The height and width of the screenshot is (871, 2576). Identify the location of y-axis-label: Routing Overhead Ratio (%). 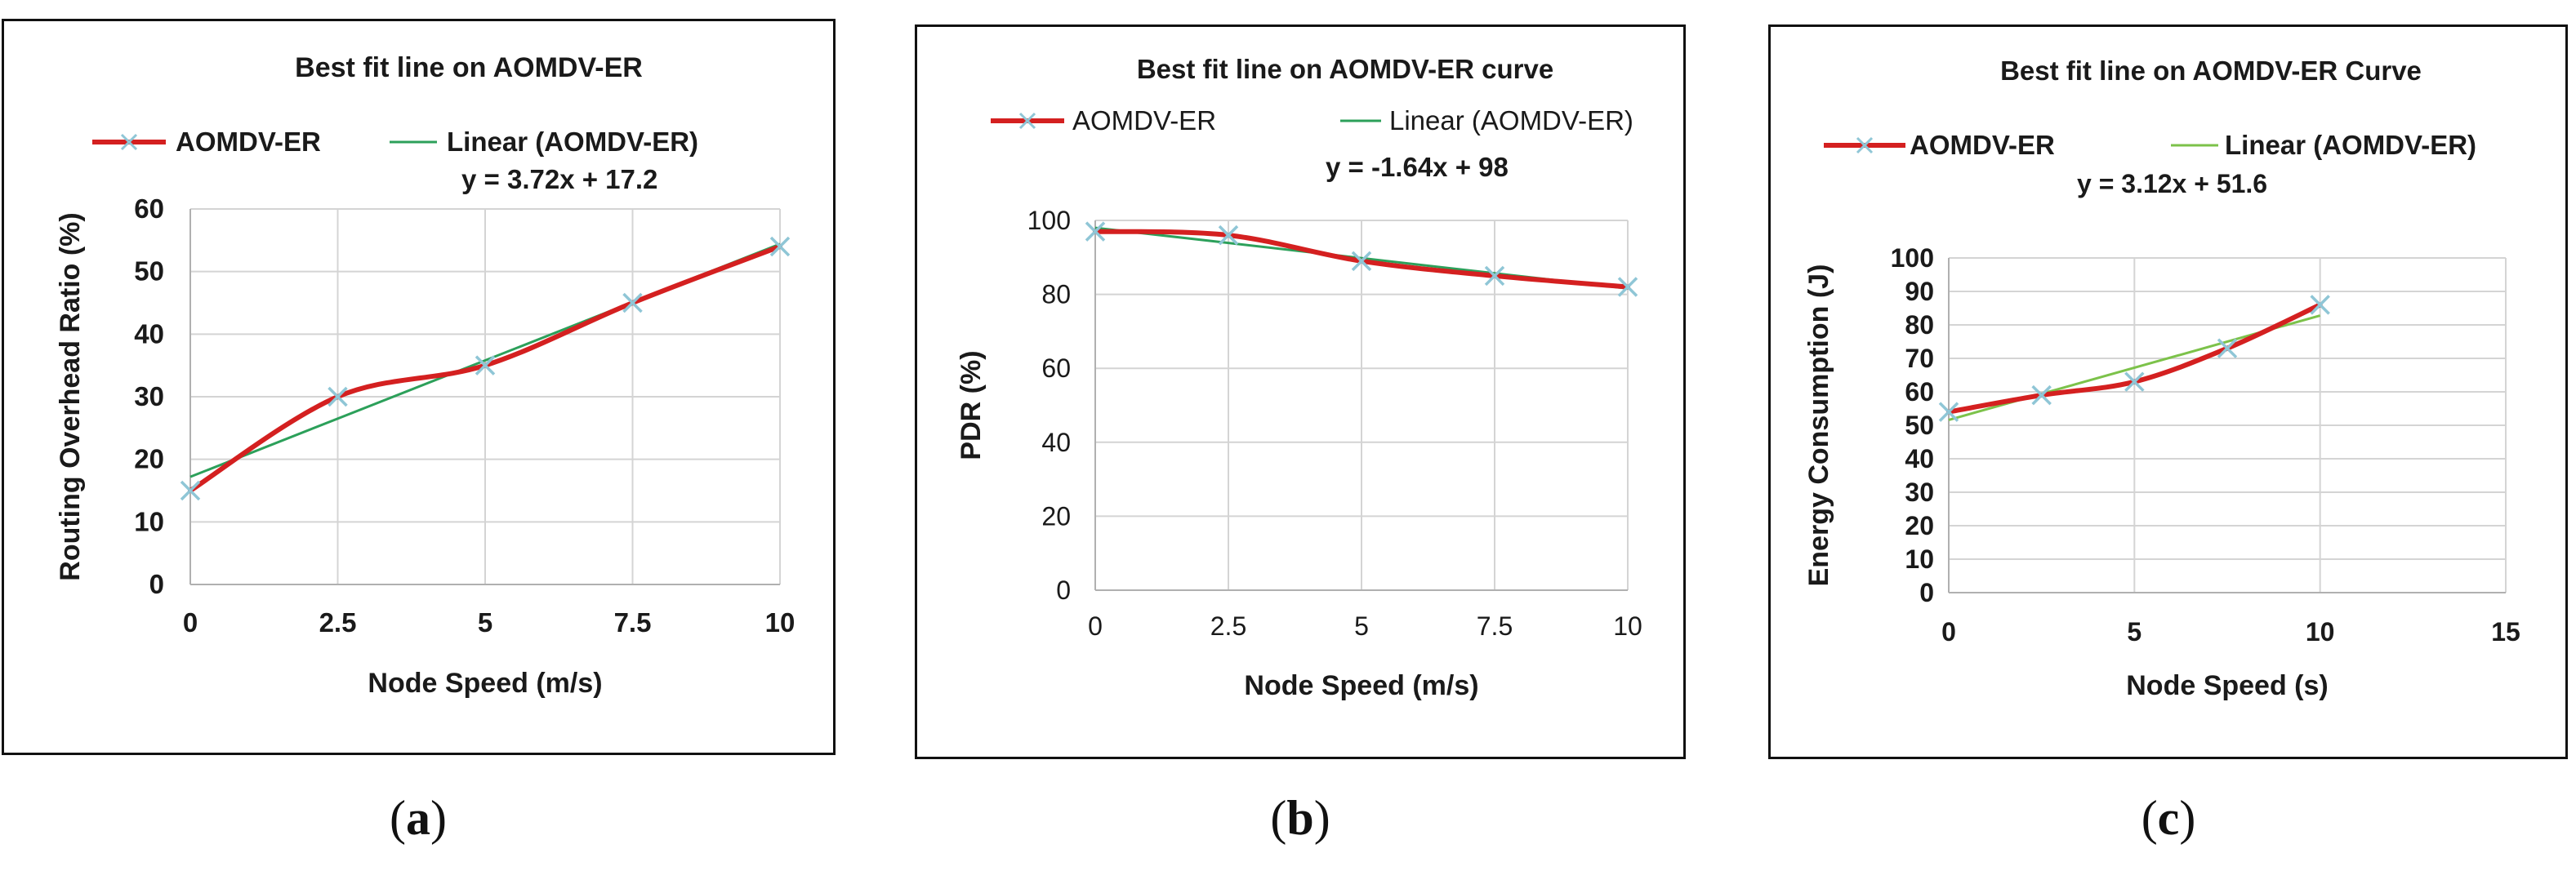
(70, 396).